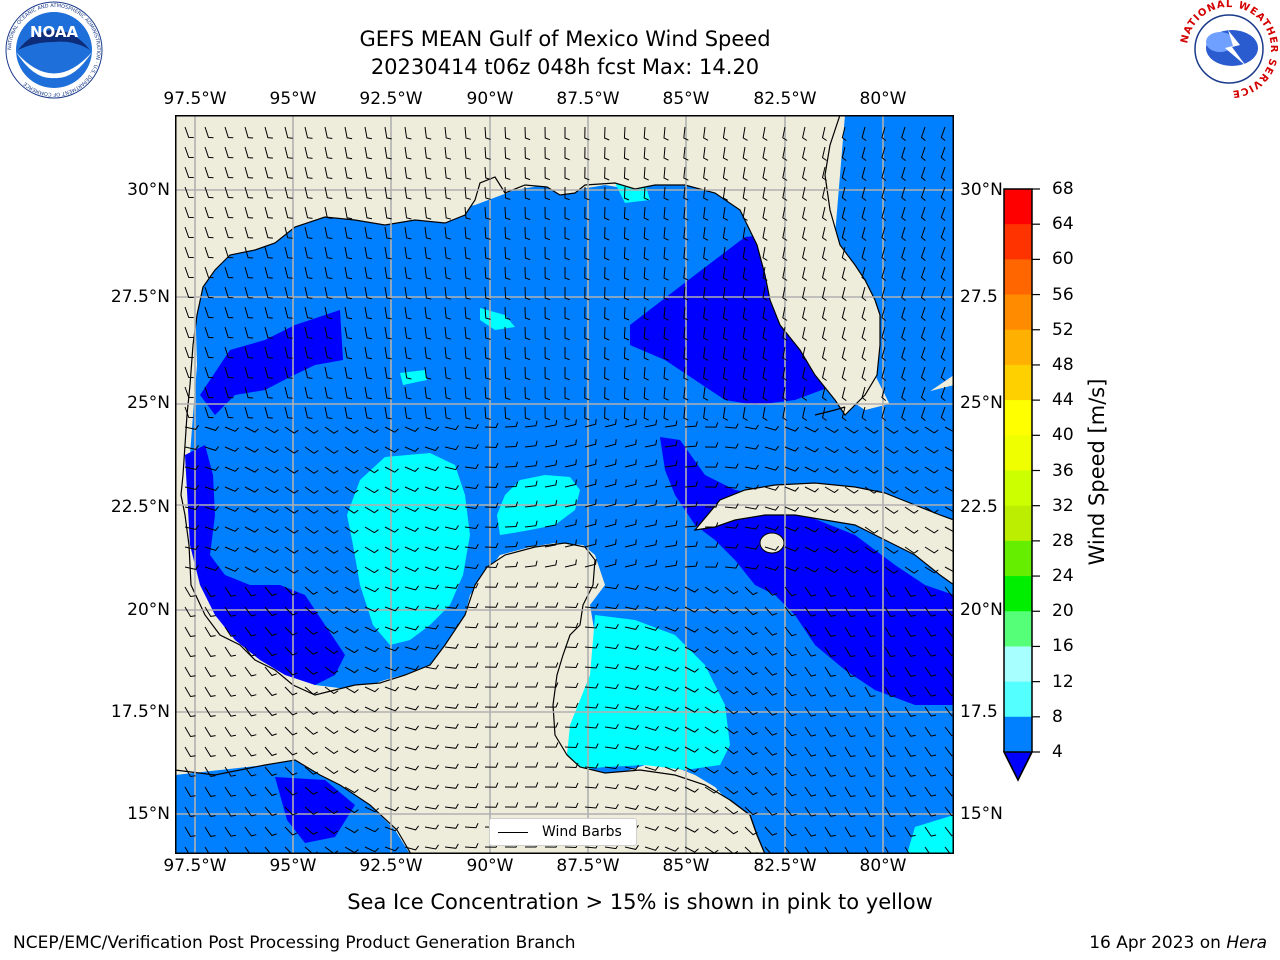 The width and height of the screenshot is (1280, 960). I want to click on lat-tick-right: 17.5, so click(979, 712).